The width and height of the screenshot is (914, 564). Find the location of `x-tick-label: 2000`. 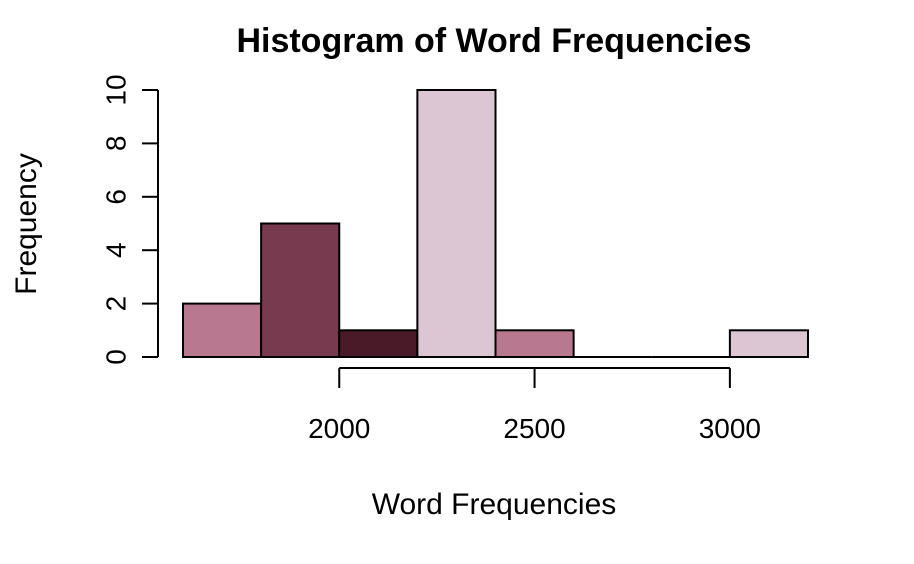

x-tick-label: 2000 is located at coordinates (339, 428).